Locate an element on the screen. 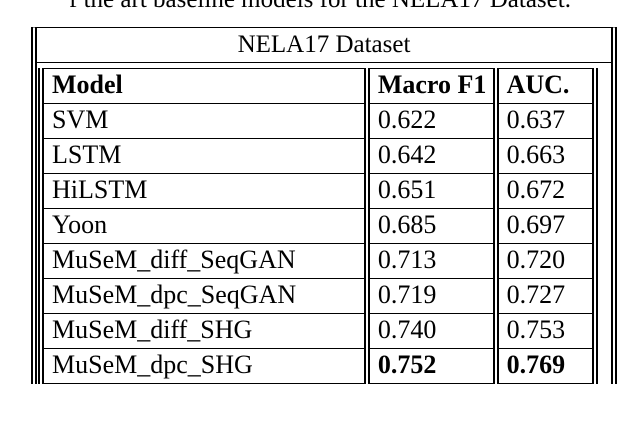 This screenshot has height=445, width=640. cell: SVM is located at coordinates (204, 121).